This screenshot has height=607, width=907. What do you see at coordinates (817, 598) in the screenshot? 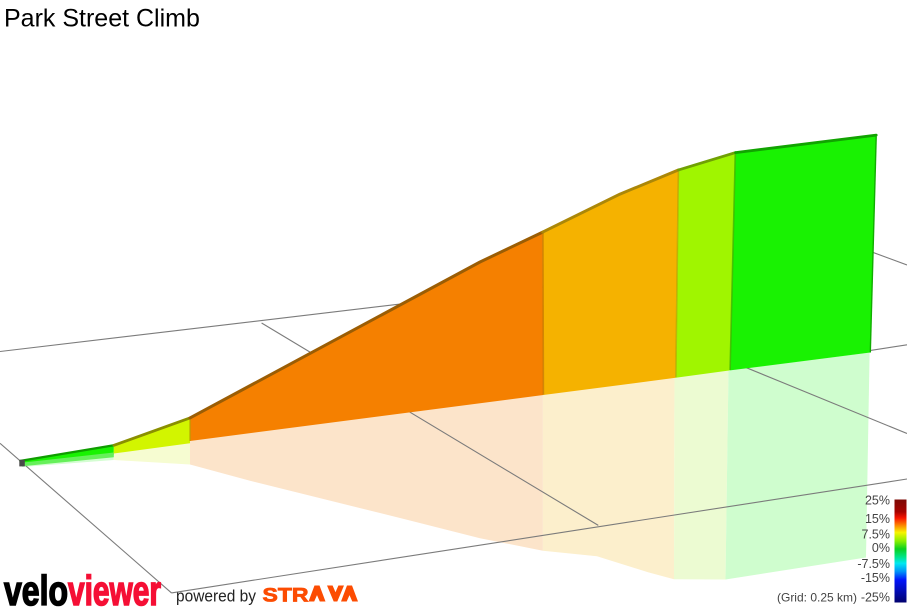
I see `svg-text: (Grid: 0.25 km)` at bounding box center [817, 598].